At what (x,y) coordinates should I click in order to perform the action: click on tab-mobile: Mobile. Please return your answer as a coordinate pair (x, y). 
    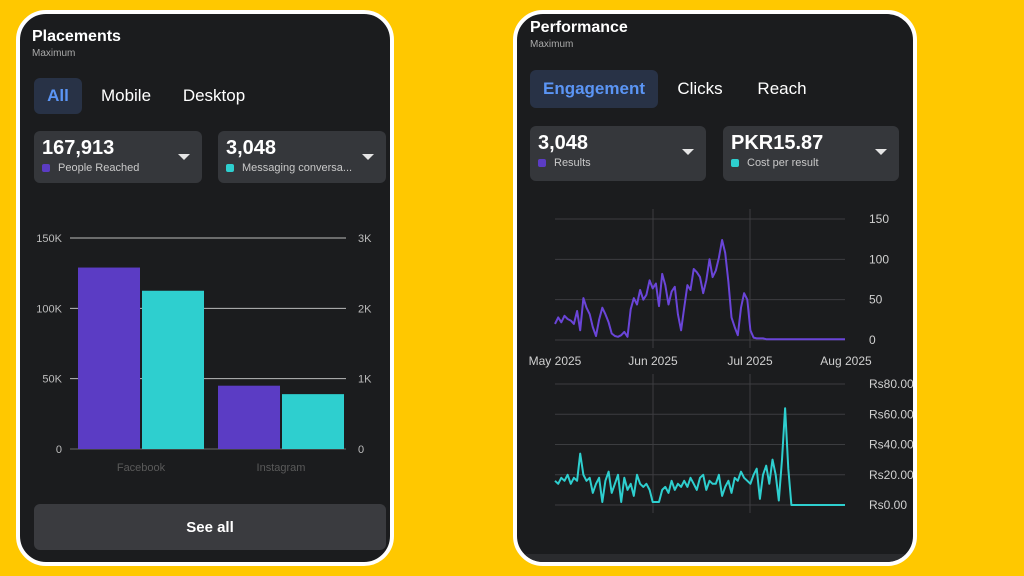
    Looking at the image, I should click on (126, 95).